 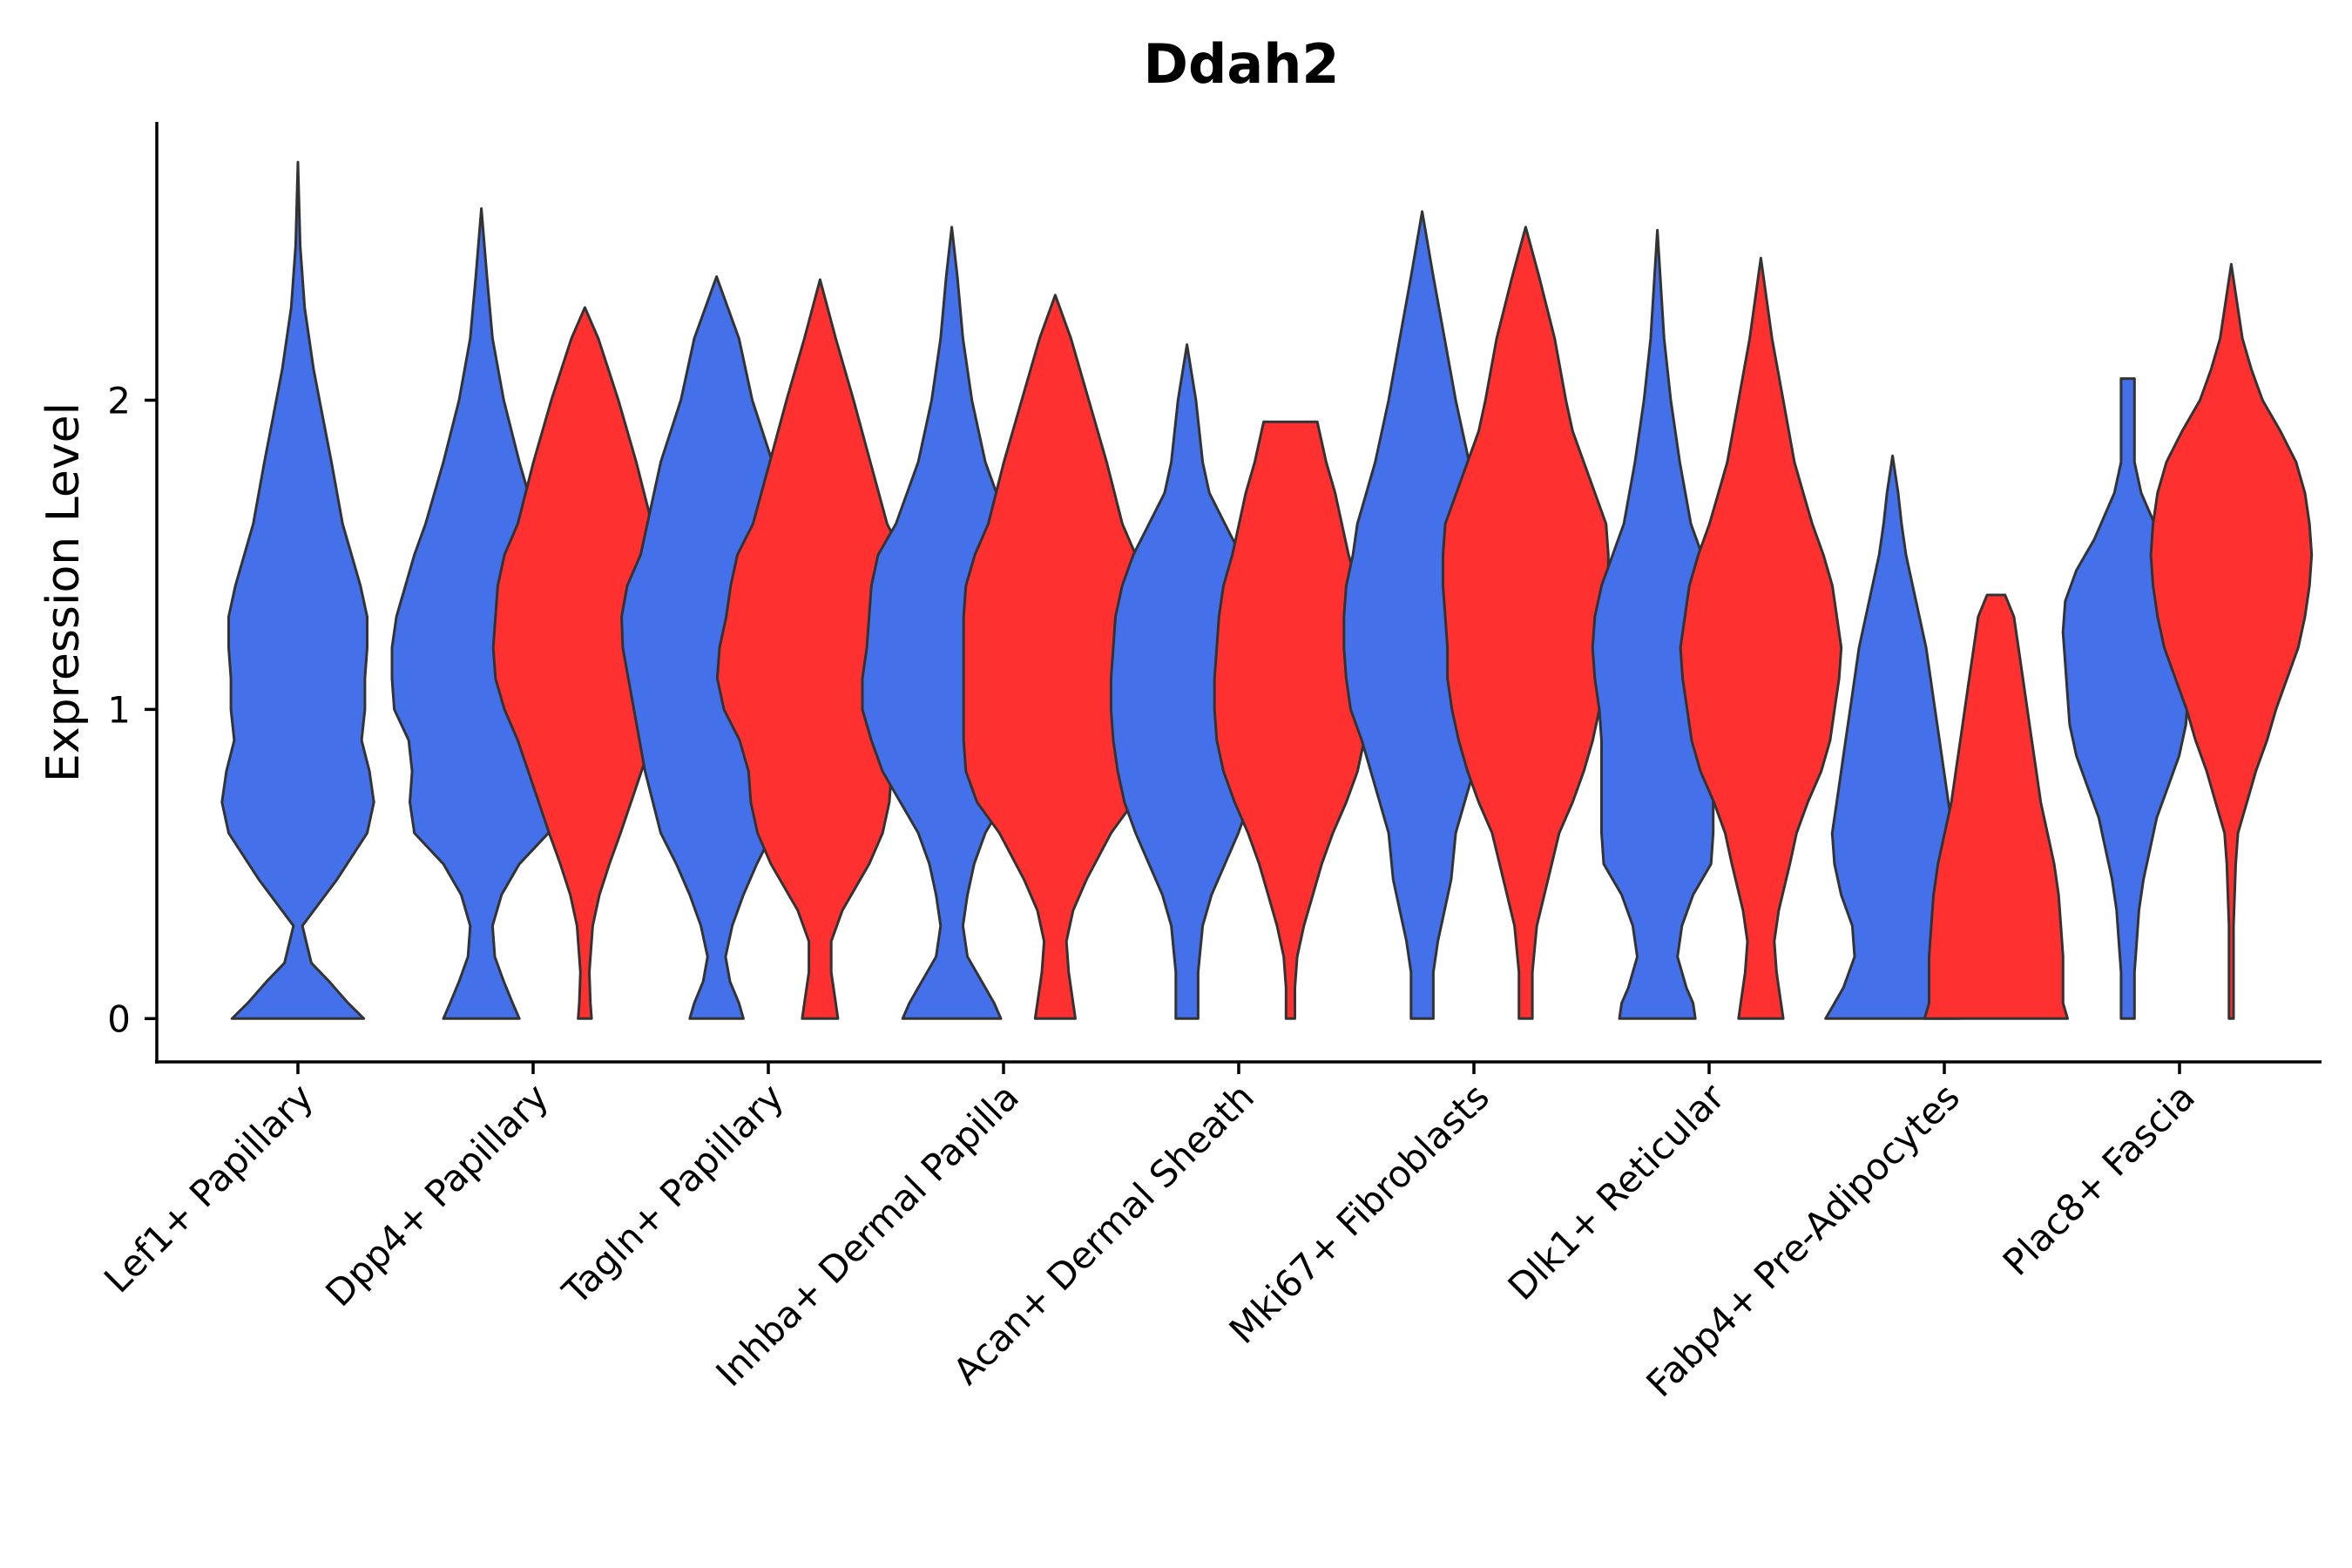 What do you see at coordinates (209, 1188) in the screenshot?
I see `x-tick-label: Lef1+ Papillary` at bounding box center [209, 1188].